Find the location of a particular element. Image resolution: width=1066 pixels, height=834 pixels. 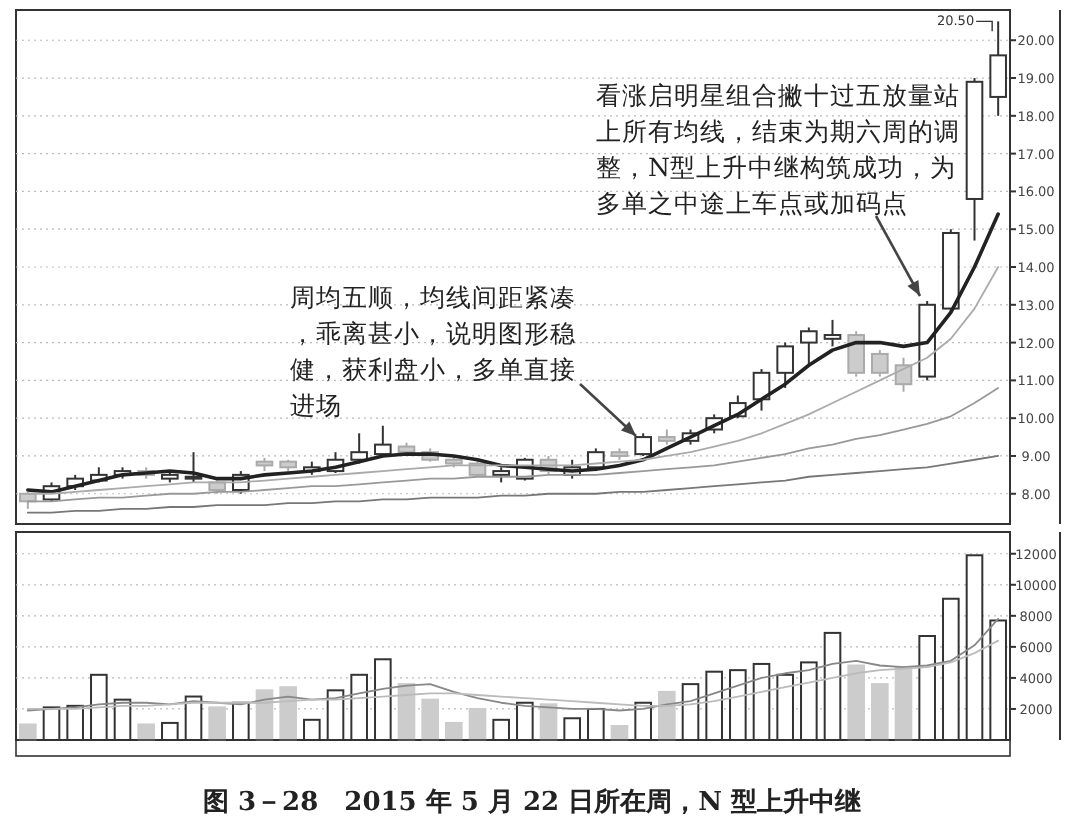

caption: 图 3－28 2015 年 5 月 22 日所在周，N 型上升中继 is located at coordinates (532, 802).